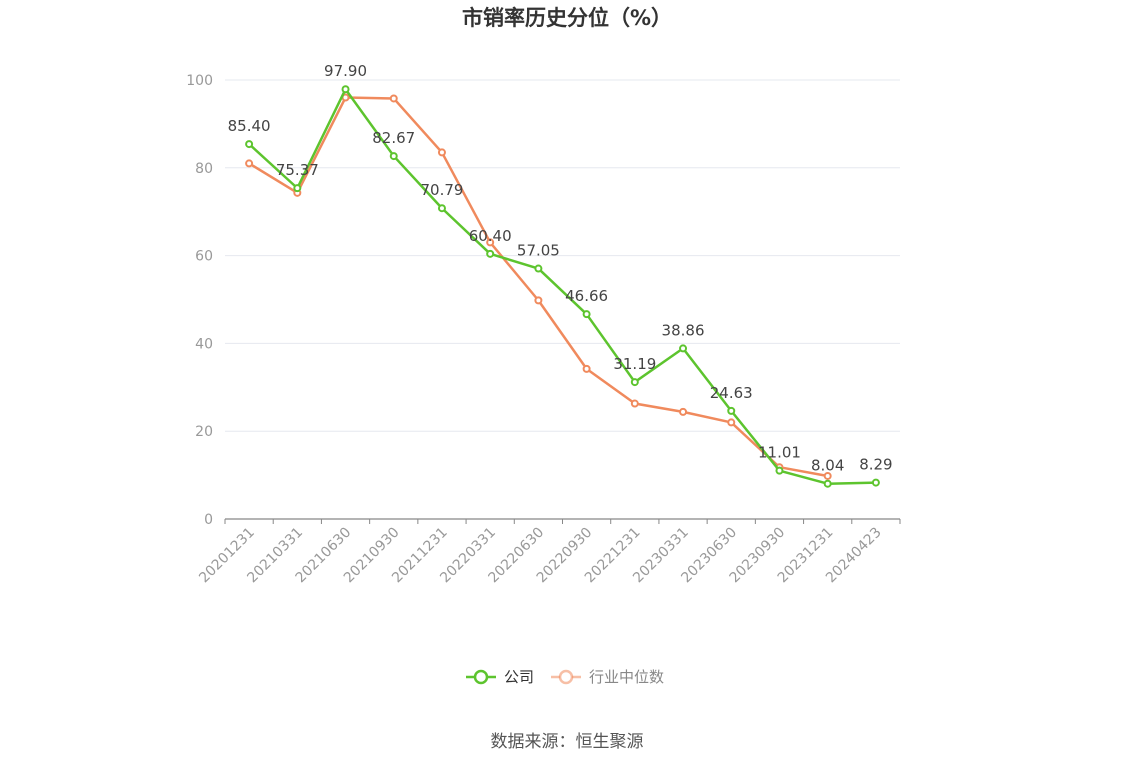 The width and height of the screenshot is (1134, 766). Describe the element at coordinates (567, 742) in the screenshot. I see `source-note: 数据来源：恒生聚源` at that location.